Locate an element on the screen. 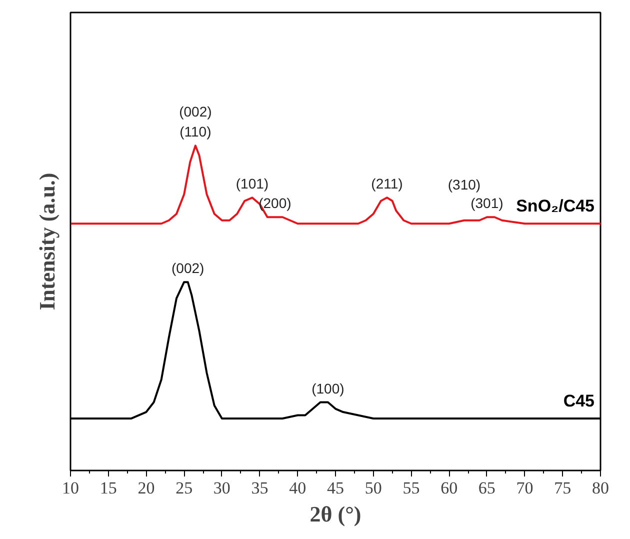 This screenshot has width=630, height=539. x-tick-label: 55 is located at coordinates (411, 488).